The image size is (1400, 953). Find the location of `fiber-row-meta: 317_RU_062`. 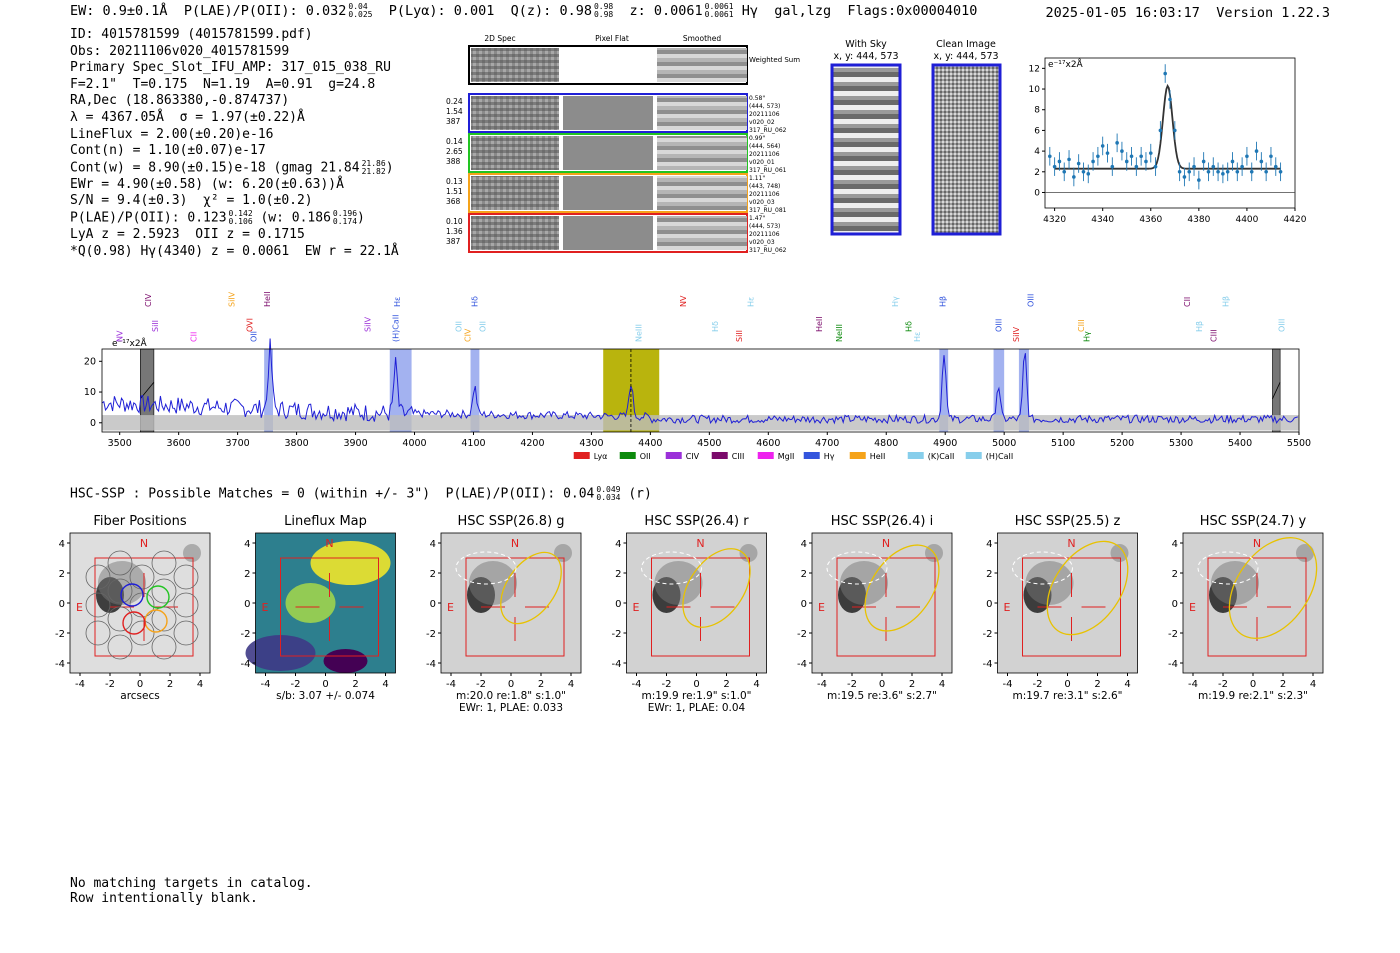

fiber-row-meta: 317_RU_062 is located at coordinates (768, 250).